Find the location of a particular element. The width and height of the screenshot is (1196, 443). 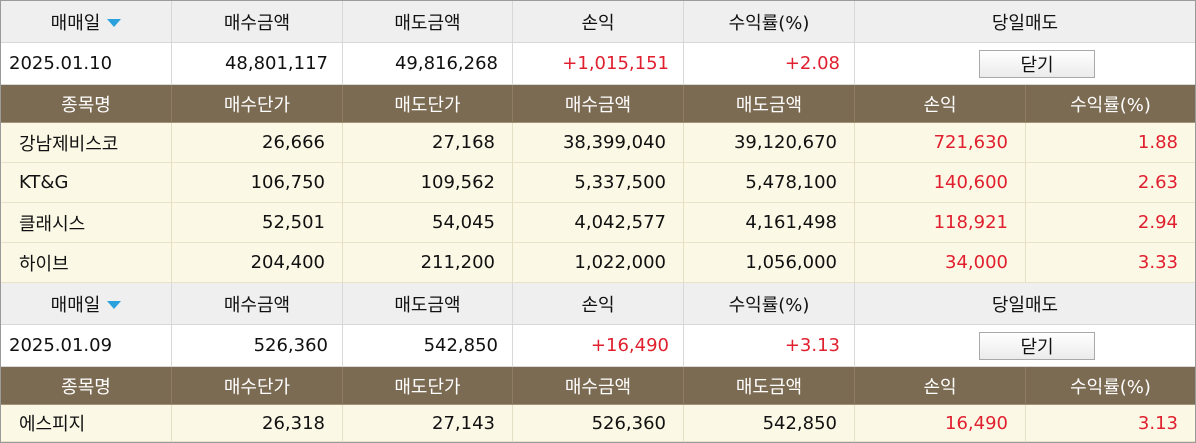

sell-price: 27,168 is located at coordinates (428, 143).